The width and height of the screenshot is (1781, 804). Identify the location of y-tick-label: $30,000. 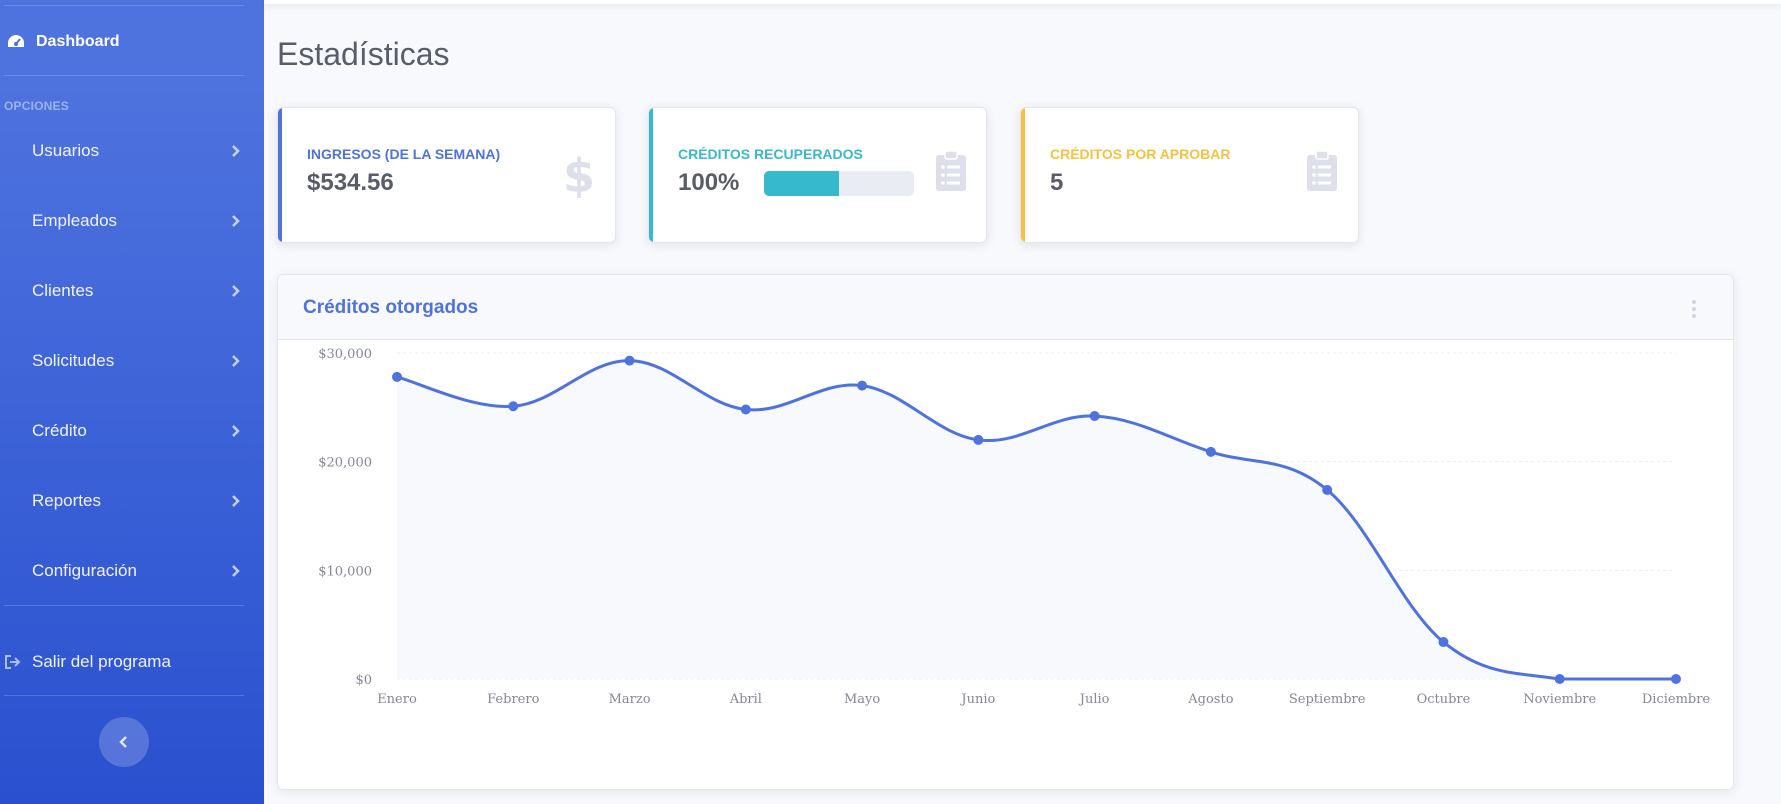
(345, 354).